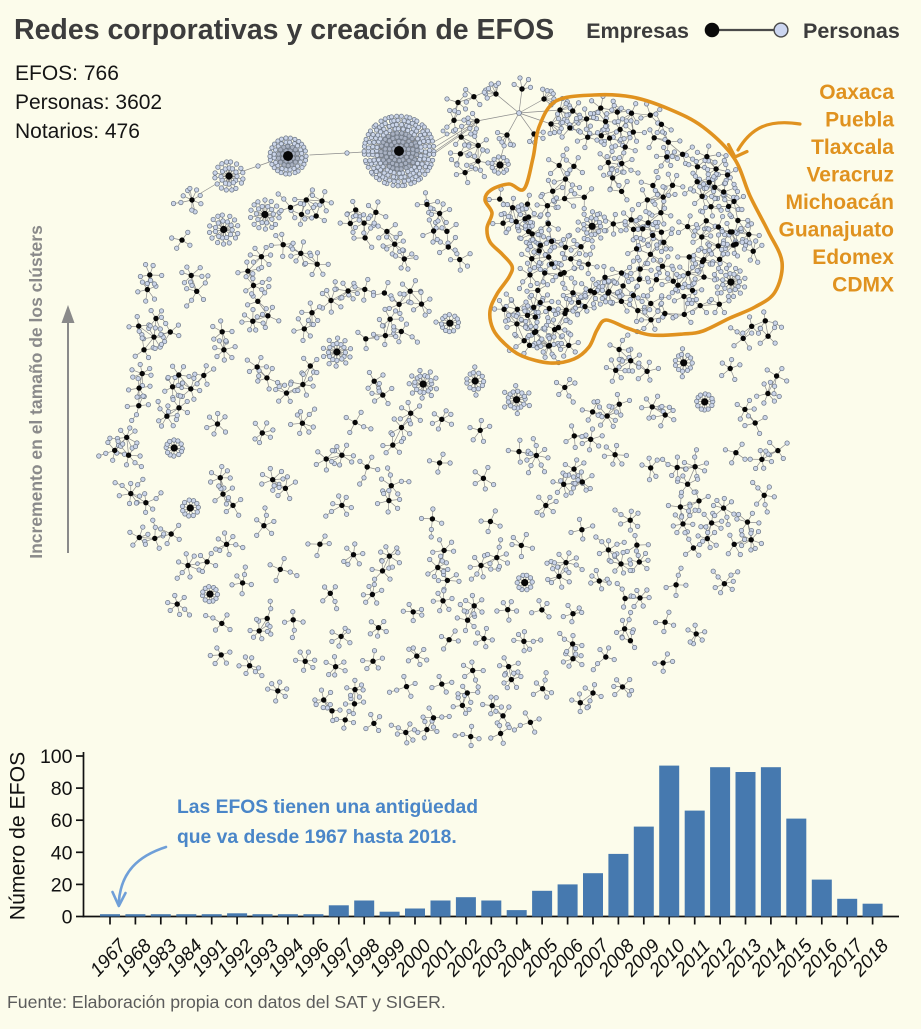  Describe the element at coordinates (853, 257) in the screenshot. I see `svg-text: Edomex` at that location.